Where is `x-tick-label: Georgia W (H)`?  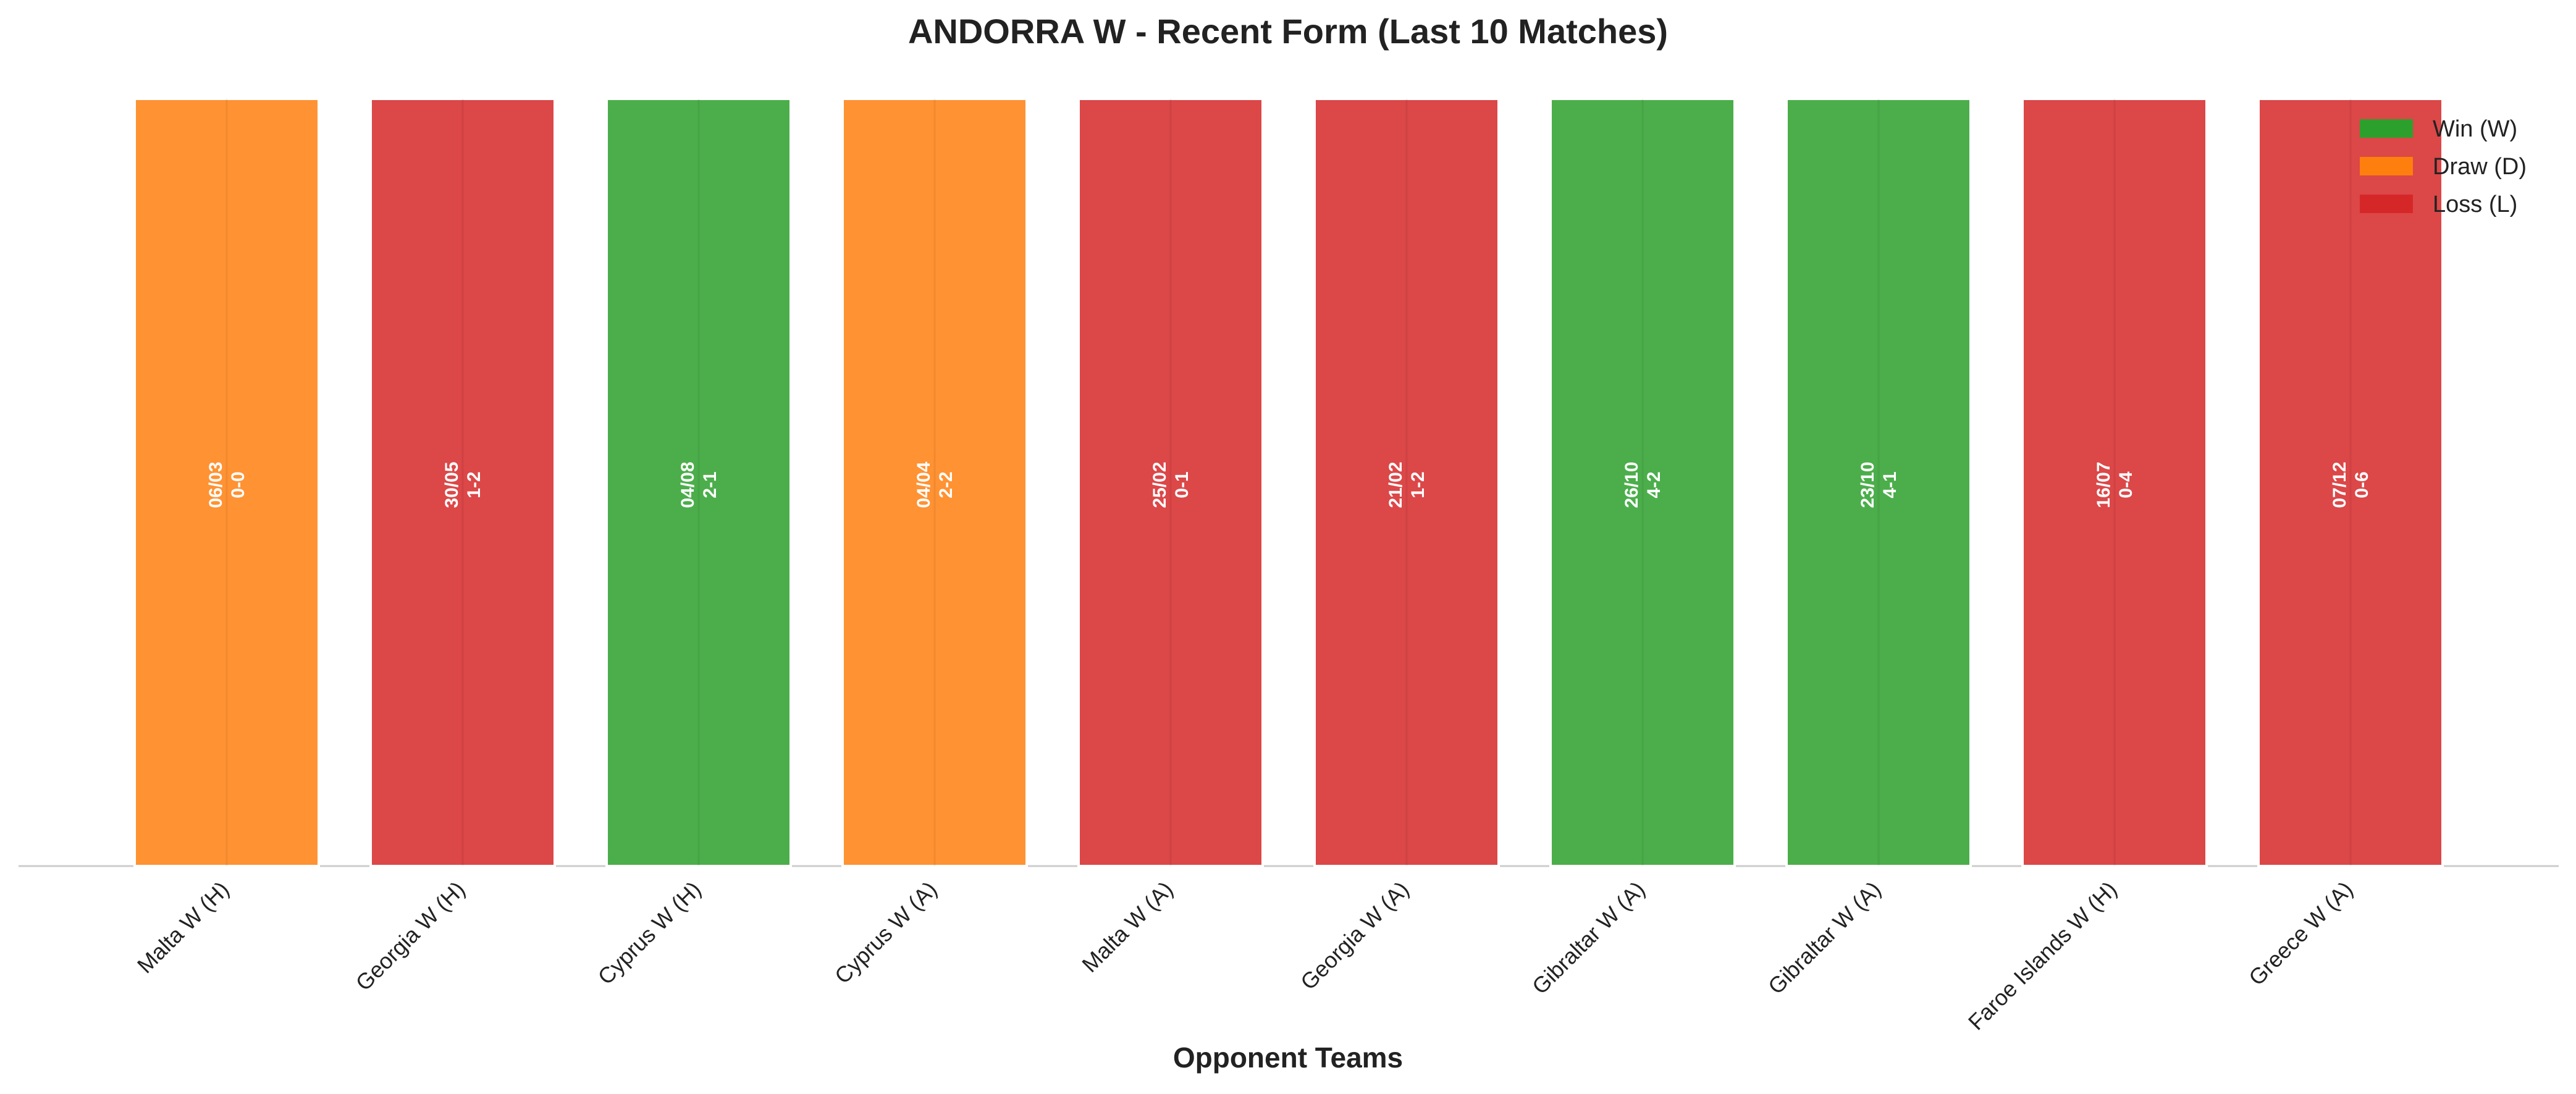
x-tick-label: Georgia W (H) is located at coordinates (410, 936).